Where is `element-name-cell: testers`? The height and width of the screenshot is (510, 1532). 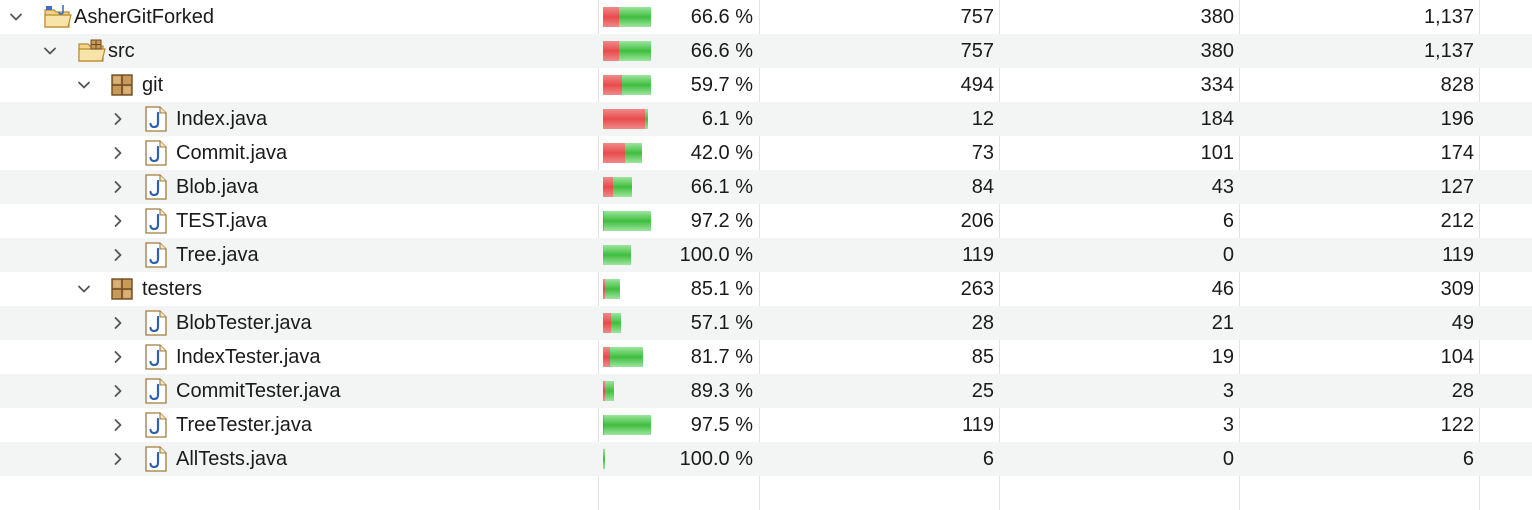
element-name-cell: testers is located at coordinates (299, 289).